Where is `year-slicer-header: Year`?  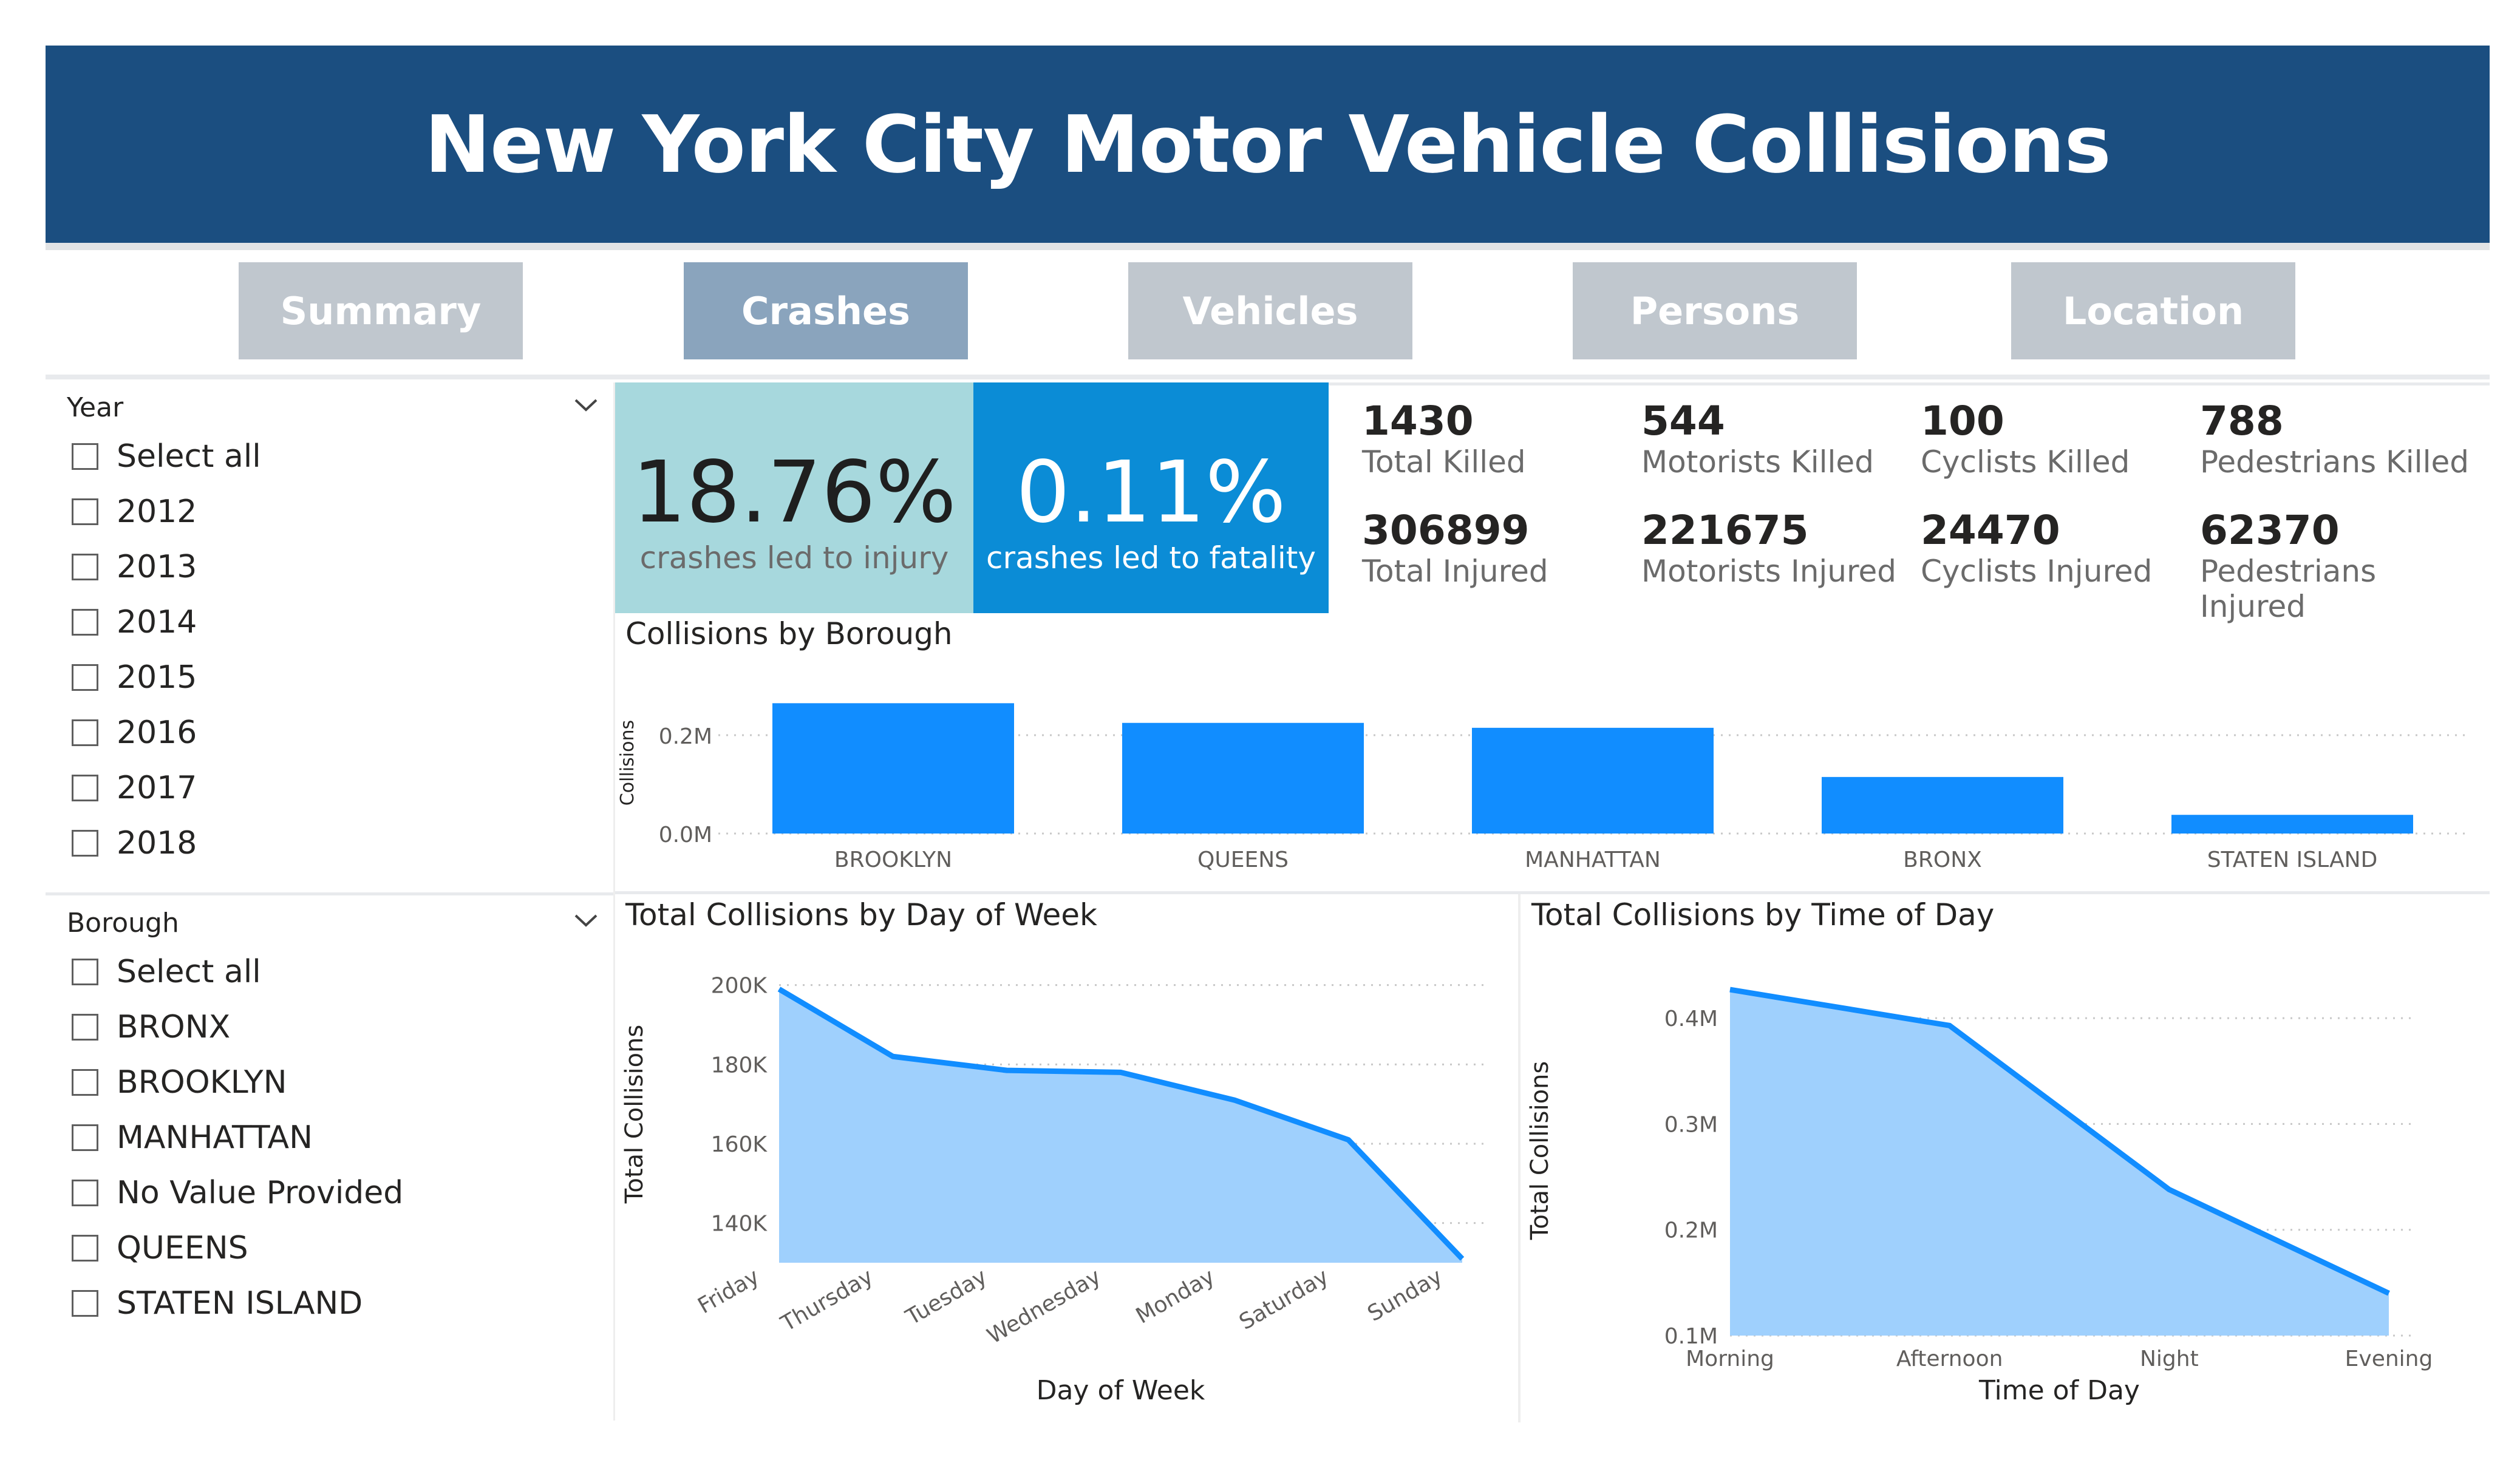 year-slicer-header: Year is located at coordinates (334, 407).